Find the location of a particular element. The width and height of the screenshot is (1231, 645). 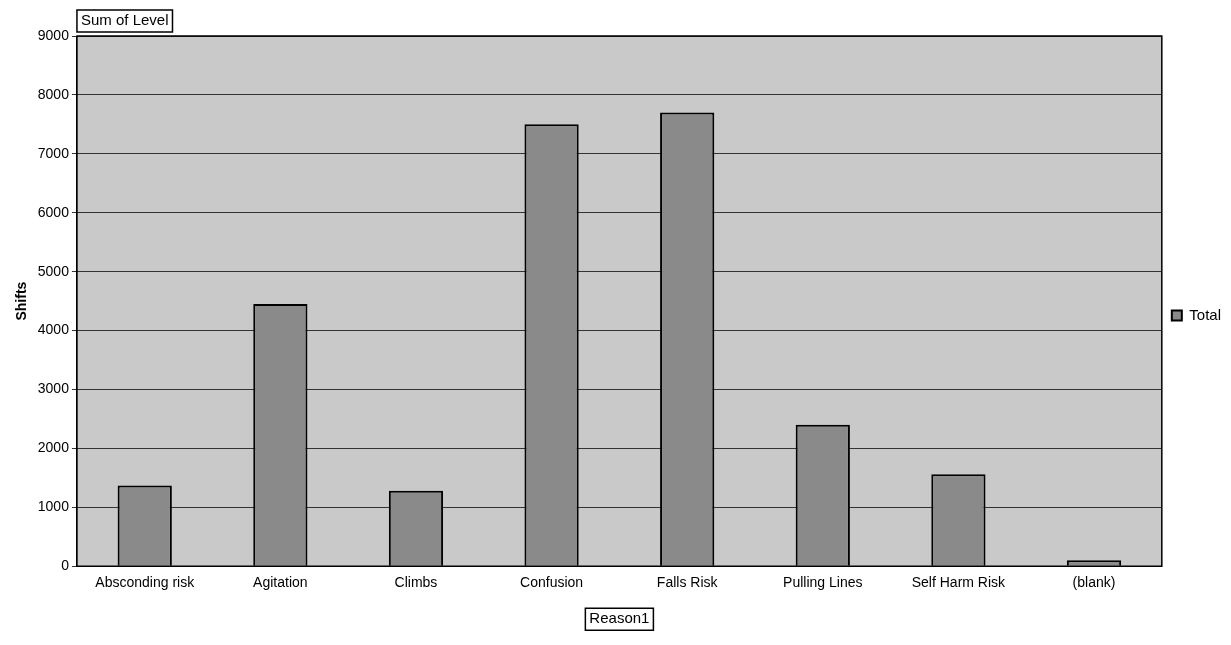

x-tick-label: Climbs is located at coordinates (416, 582).